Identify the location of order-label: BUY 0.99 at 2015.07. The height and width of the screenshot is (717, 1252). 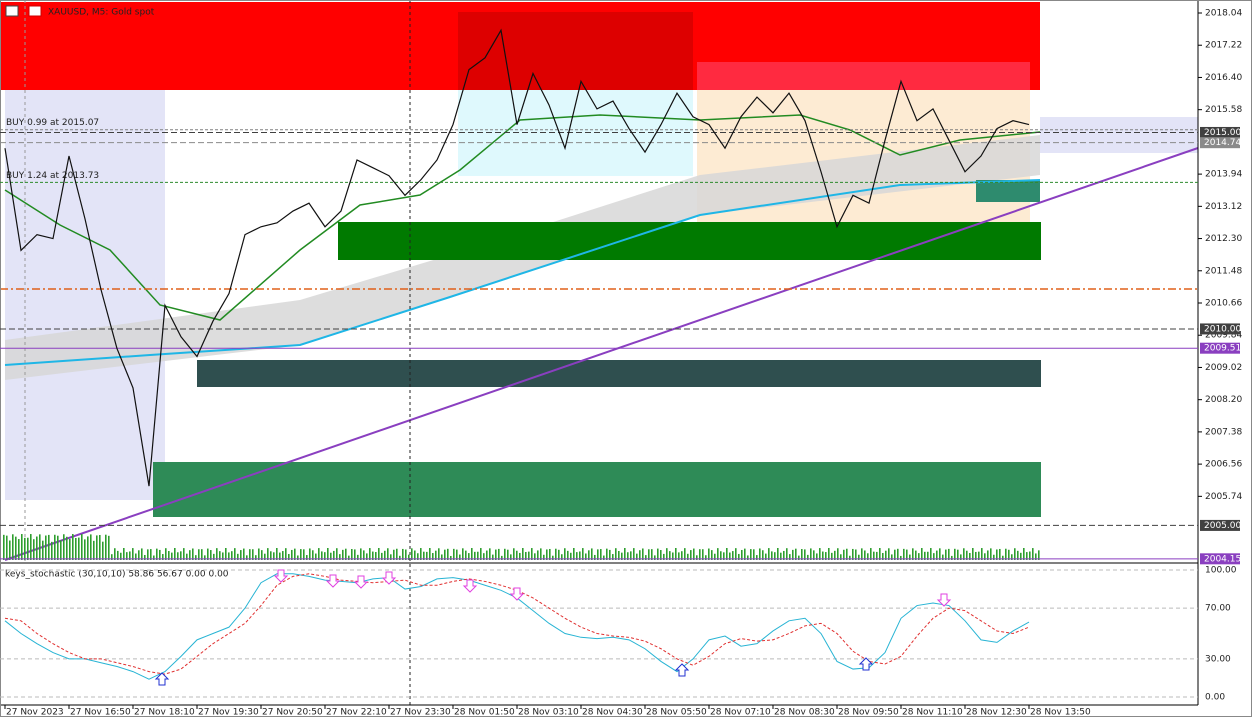
(52, 123).